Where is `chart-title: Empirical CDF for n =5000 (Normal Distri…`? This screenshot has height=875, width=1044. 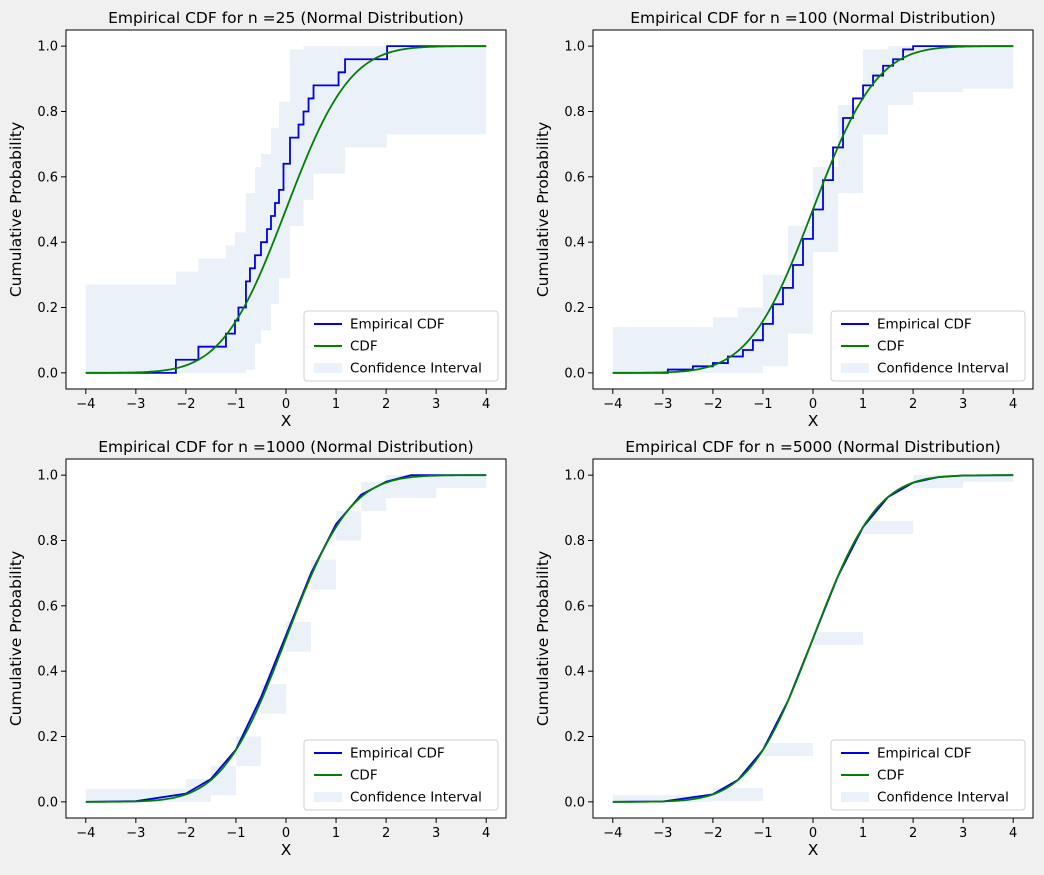
chart-title: Empirical CDF for n =5000 (Normal Distri… is located at coordinates (812, 447).